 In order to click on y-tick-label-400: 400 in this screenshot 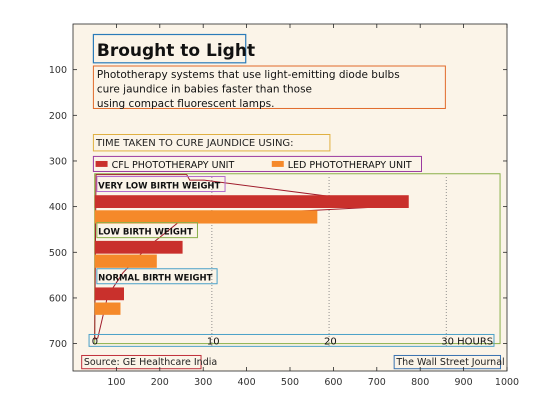, I will do `click(58, 207)`.